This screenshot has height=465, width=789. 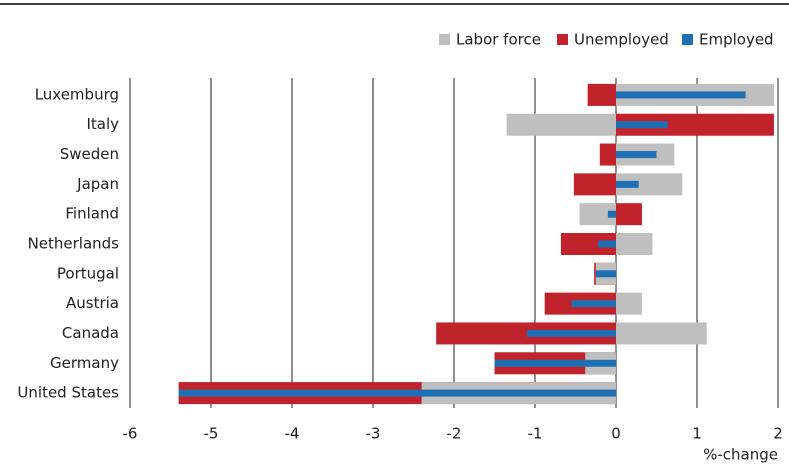 What do you see at coordinates (84, 363) in the screenshot?
I see `y-tick-label: Germany` at bounding box center [84, 363].